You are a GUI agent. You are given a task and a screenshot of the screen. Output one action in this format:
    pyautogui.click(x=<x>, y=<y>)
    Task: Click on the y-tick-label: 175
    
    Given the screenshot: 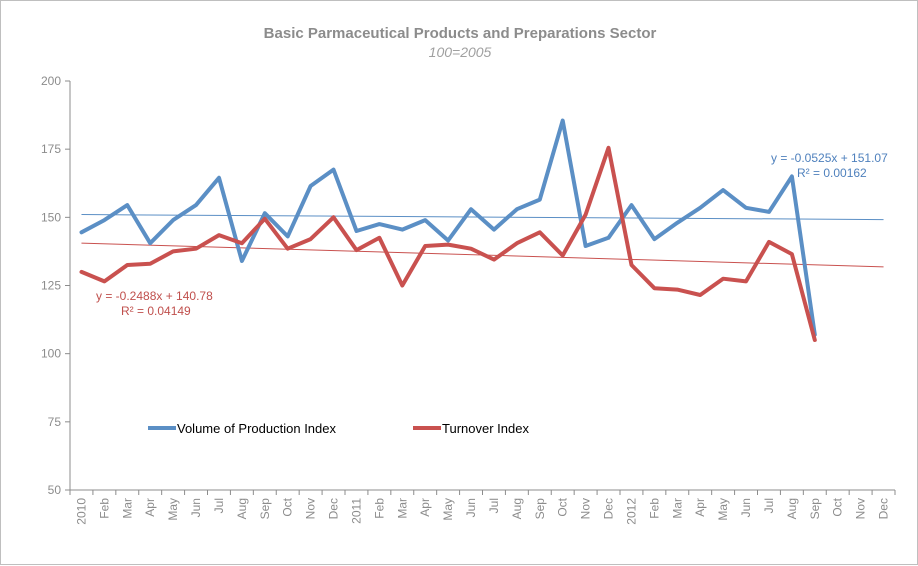 What is the action you would take?
    pyautogui.click(x=51, y=149)
    